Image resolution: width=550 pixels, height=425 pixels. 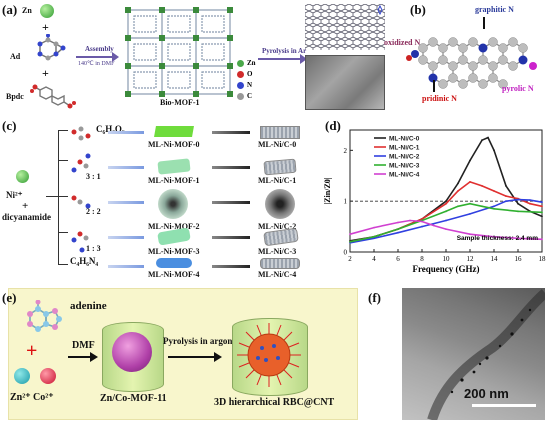 What do you see at coordinates (218, 357) in the screenshot?
I see `pyrolysis-argon-arrowhead` at bounding box center [218, 357].